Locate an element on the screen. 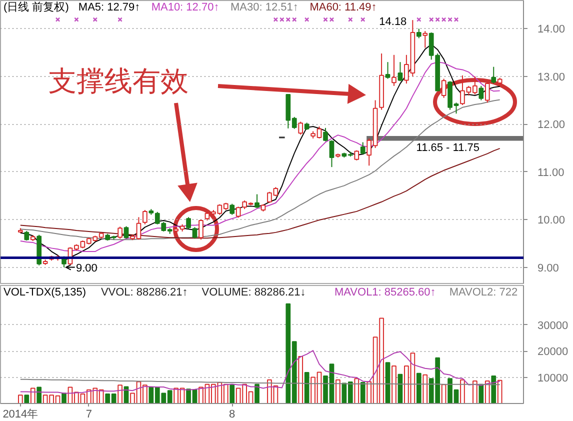  y-tick-label: 10000 is located at coordinates (553, 378).